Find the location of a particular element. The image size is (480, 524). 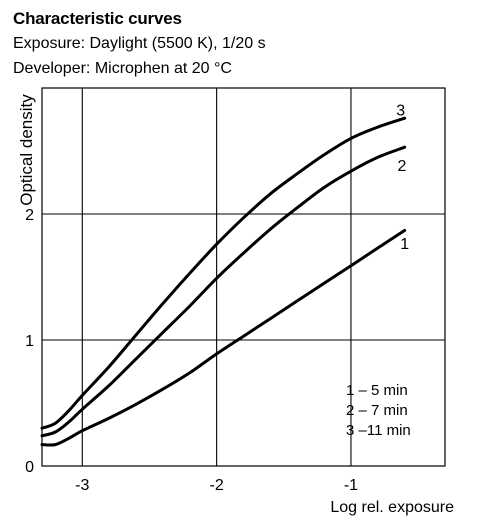

x-tick-label-2: -1 is located at coordinates (351, 485).